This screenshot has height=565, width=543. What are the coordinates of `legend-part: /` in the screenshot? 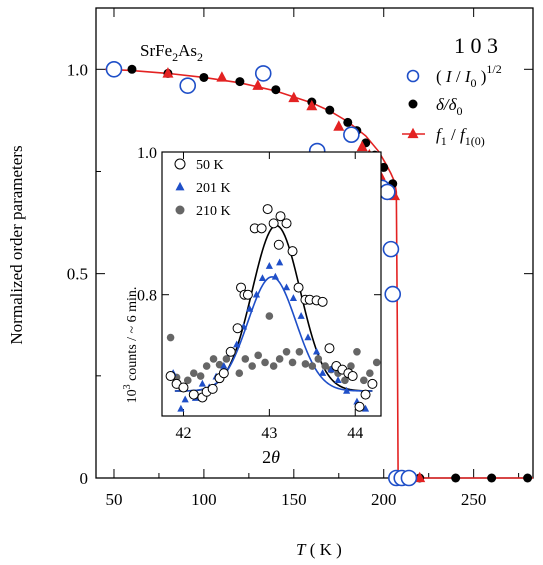 It's located at (453, 134).